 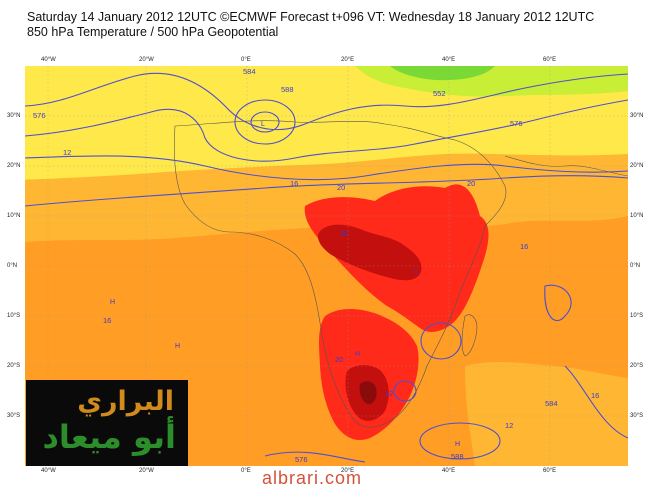 What do you see at coordinates (370, 252) in the screenshot?
I see `temperature-field-extreme-central` at bounding box center [370, 252].